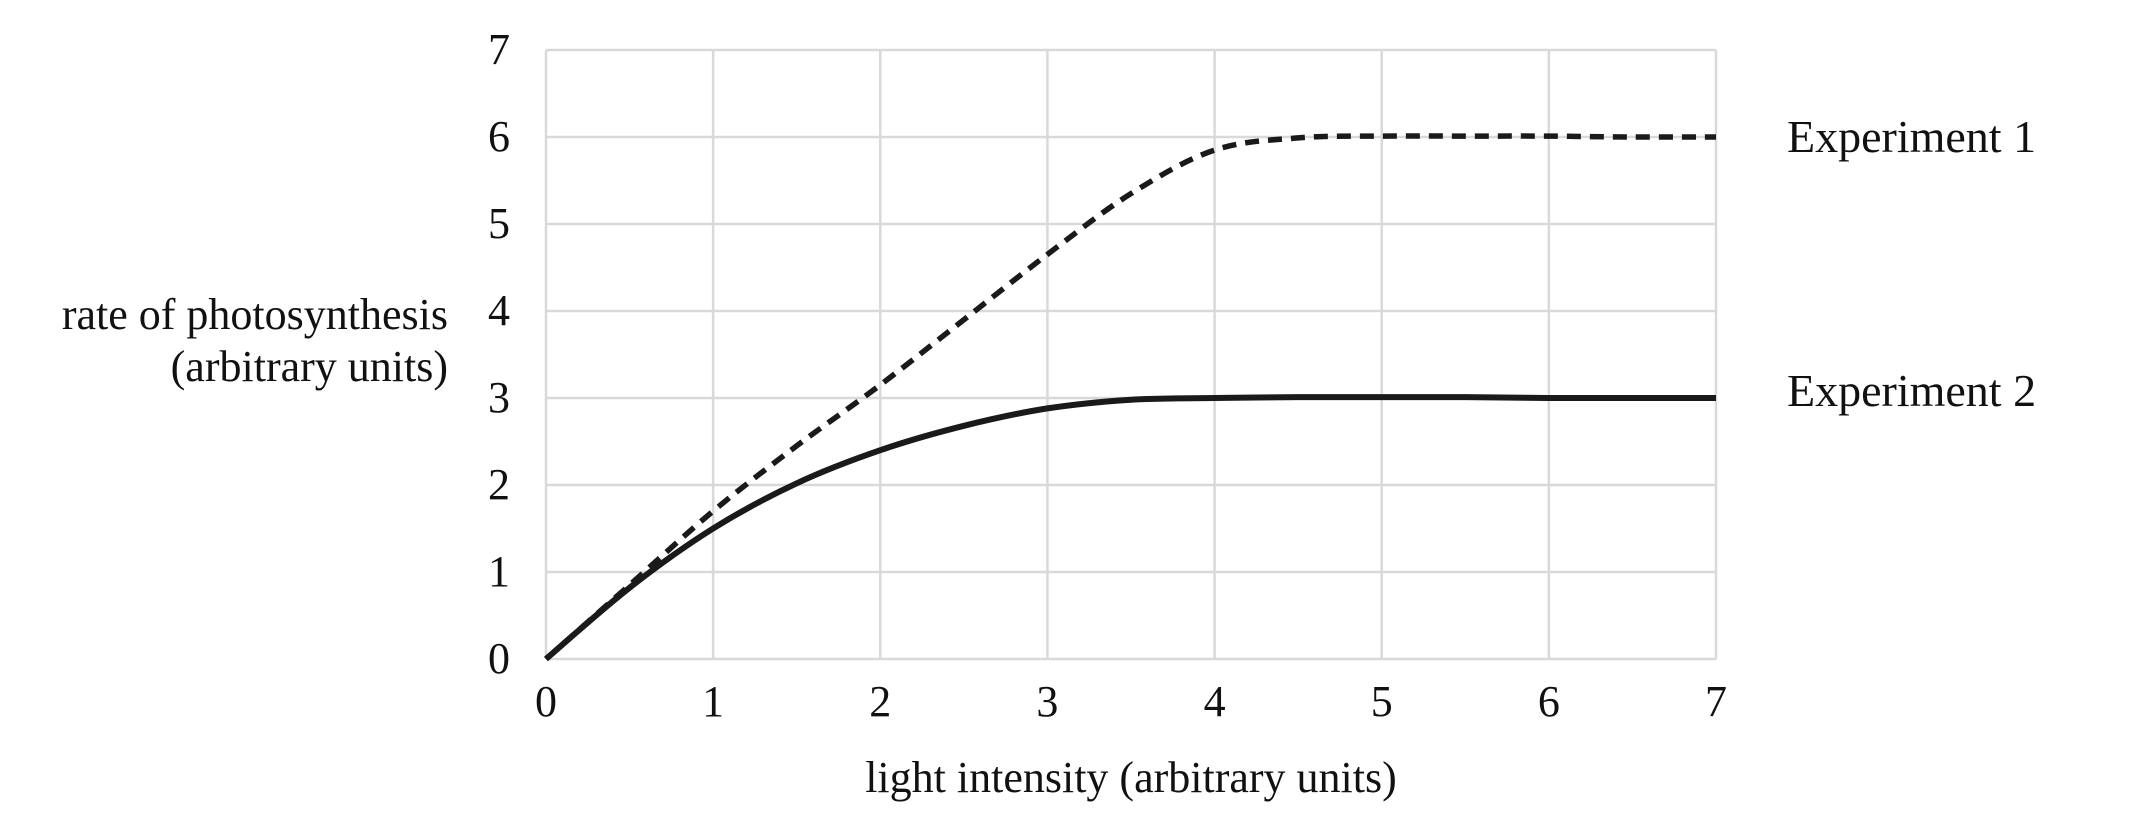 The image size is (2152, 836). Describe the element at coordinates (499, 136) in the screenshot. I see `y-tick-label: 6` at that location.